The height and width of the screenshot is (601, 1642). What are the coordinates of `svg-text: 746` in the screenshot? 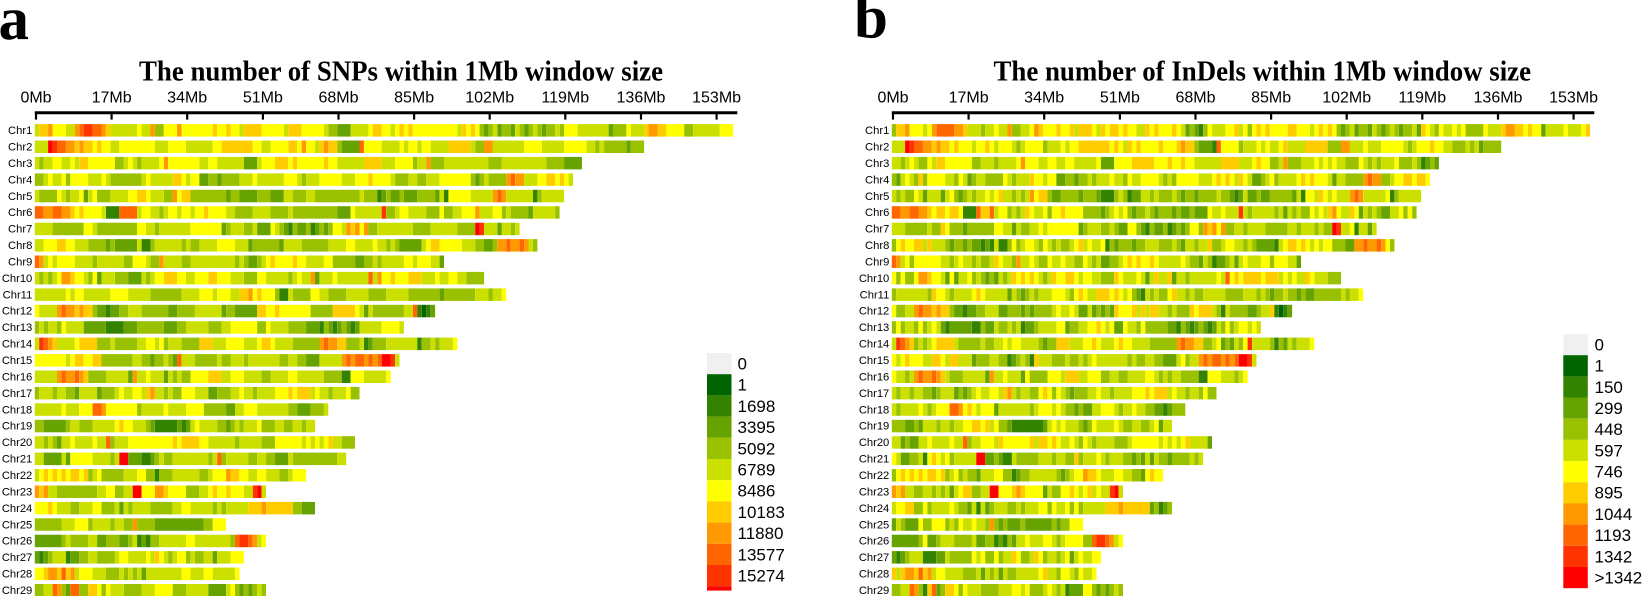 It's located at (1609, 472).